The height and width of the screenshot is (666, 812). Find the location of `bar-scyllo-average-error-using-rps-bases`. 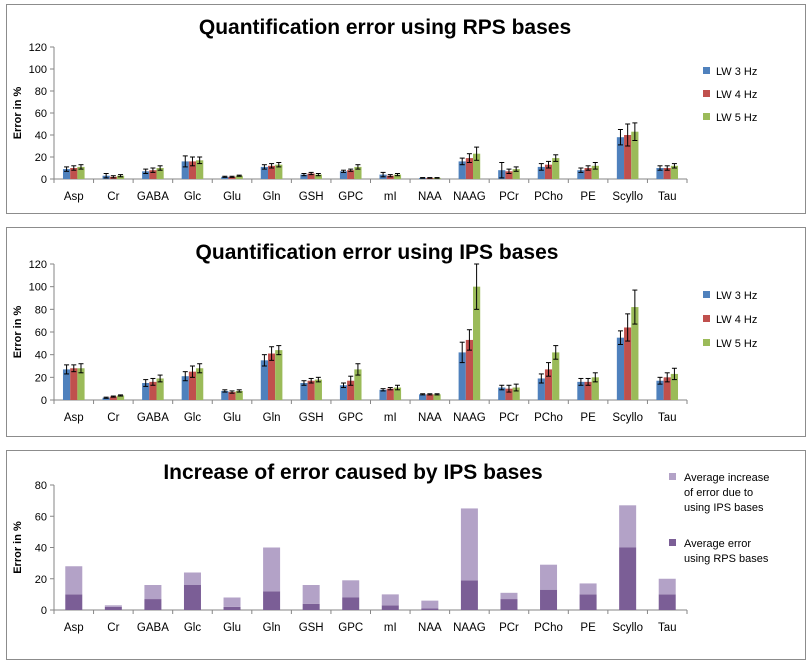

bar-scyllo-average-error-using-rps-bases is located at coordinates (628, 578).